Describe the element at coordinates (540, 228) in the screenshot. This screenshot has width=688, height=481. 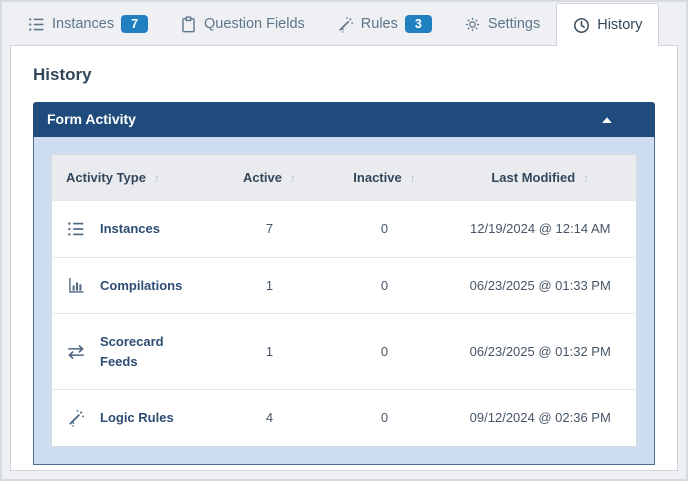
I see `last-modified-cell: 12/19/2024 @ 12:14 AM` at that location.